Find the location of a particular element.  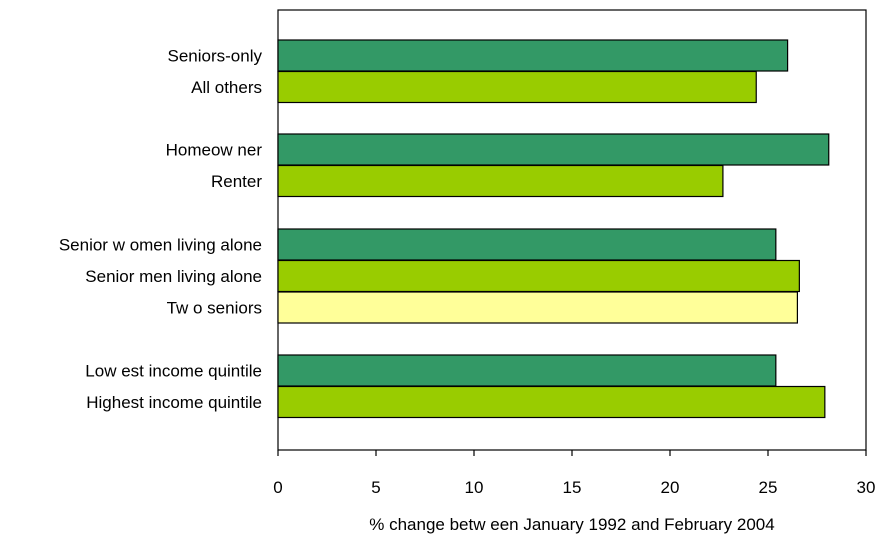

category-label: Renter is located at coordinates (236, 181).